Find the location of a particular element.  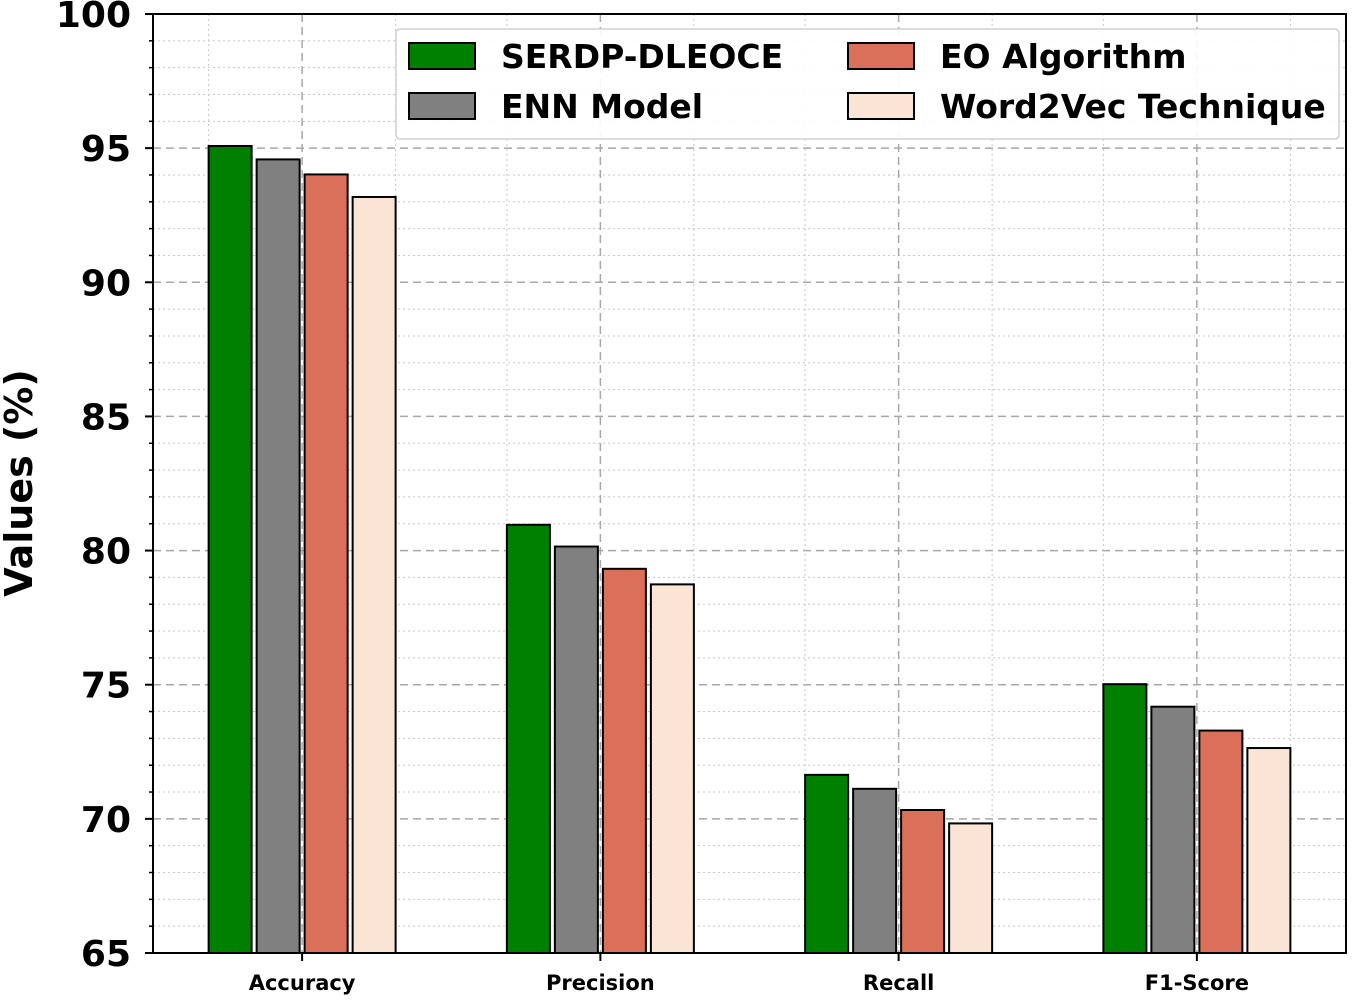

legend-label: ENN Model is located at coordinates (602, 106).